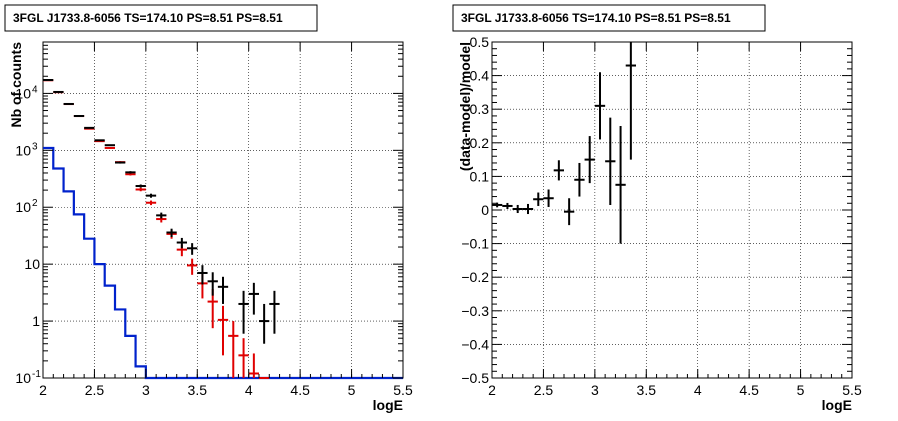  I want to click on residuals-title-box, so click(609, 18).